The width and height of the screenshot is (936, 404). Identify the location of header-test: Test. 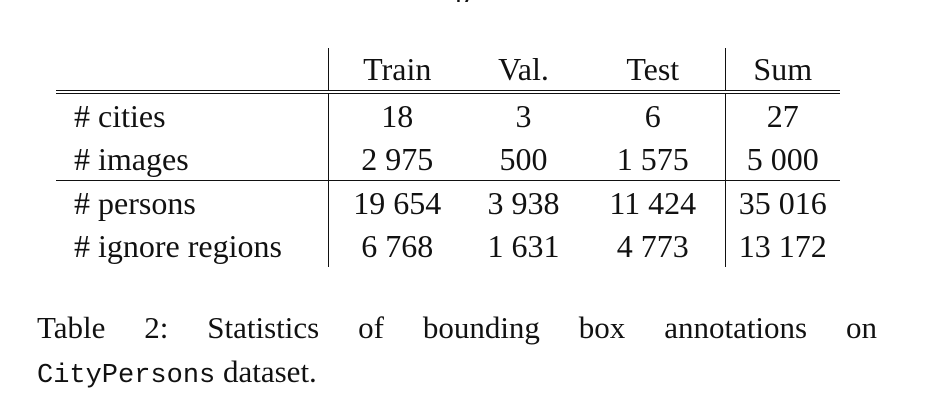
(653, 71).